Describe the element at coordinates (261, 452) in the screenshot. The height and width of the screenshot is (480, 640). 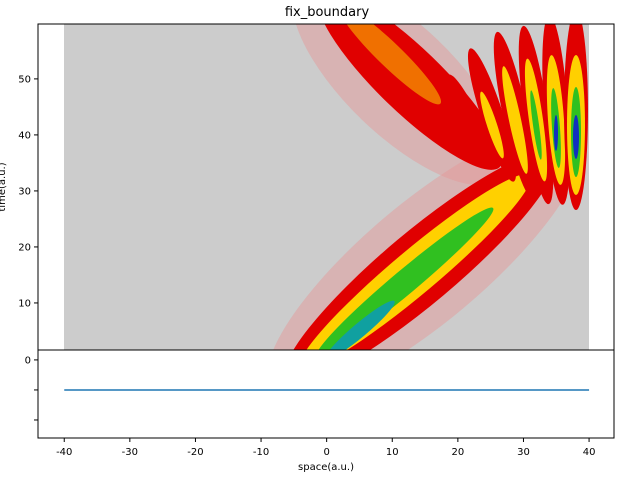
I see `x-tick-label: -10` at that location.